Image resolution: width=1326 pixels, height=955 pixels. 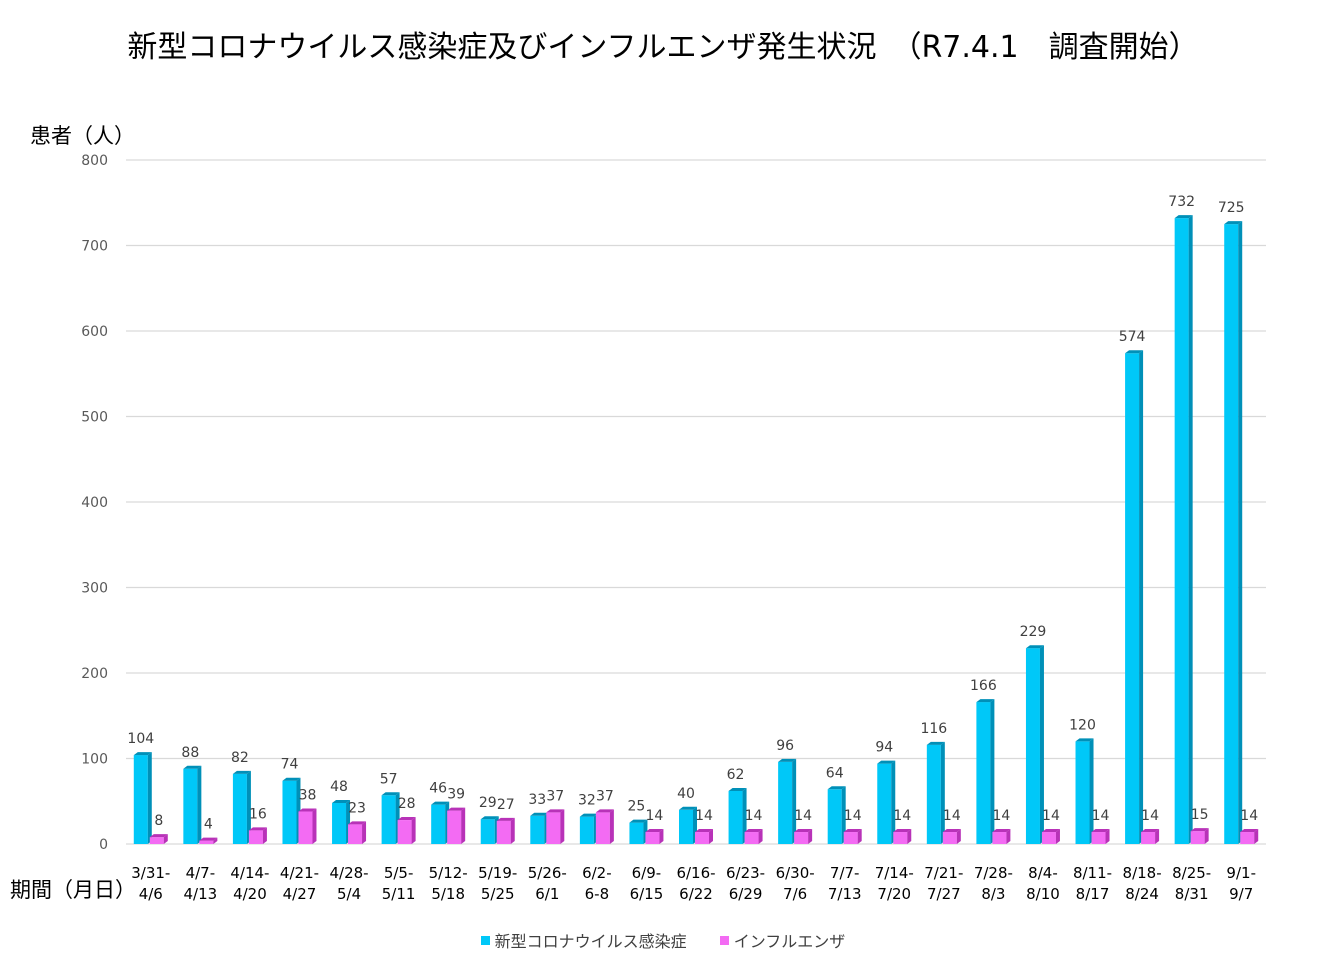 I want to click on legend-item-covid: 新型コロナウイルス感染症, so click(x=583, y=940).